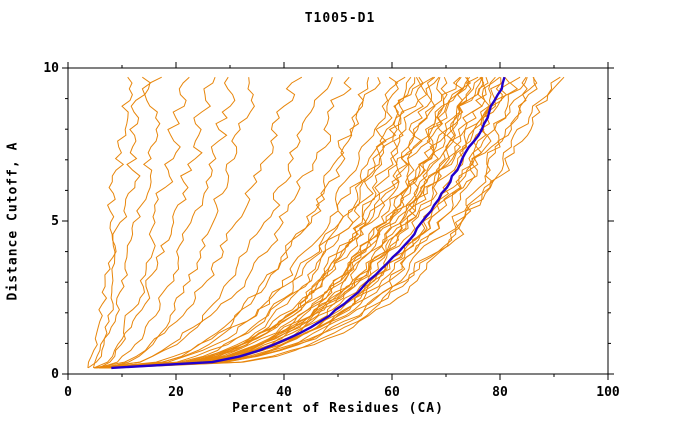 The width and height of the screenshot is (680, 440). Describe the element at coordinates (338, 408) in the screenshot. I see `x-axis-label: Percent of Residues (CA)` at that location.